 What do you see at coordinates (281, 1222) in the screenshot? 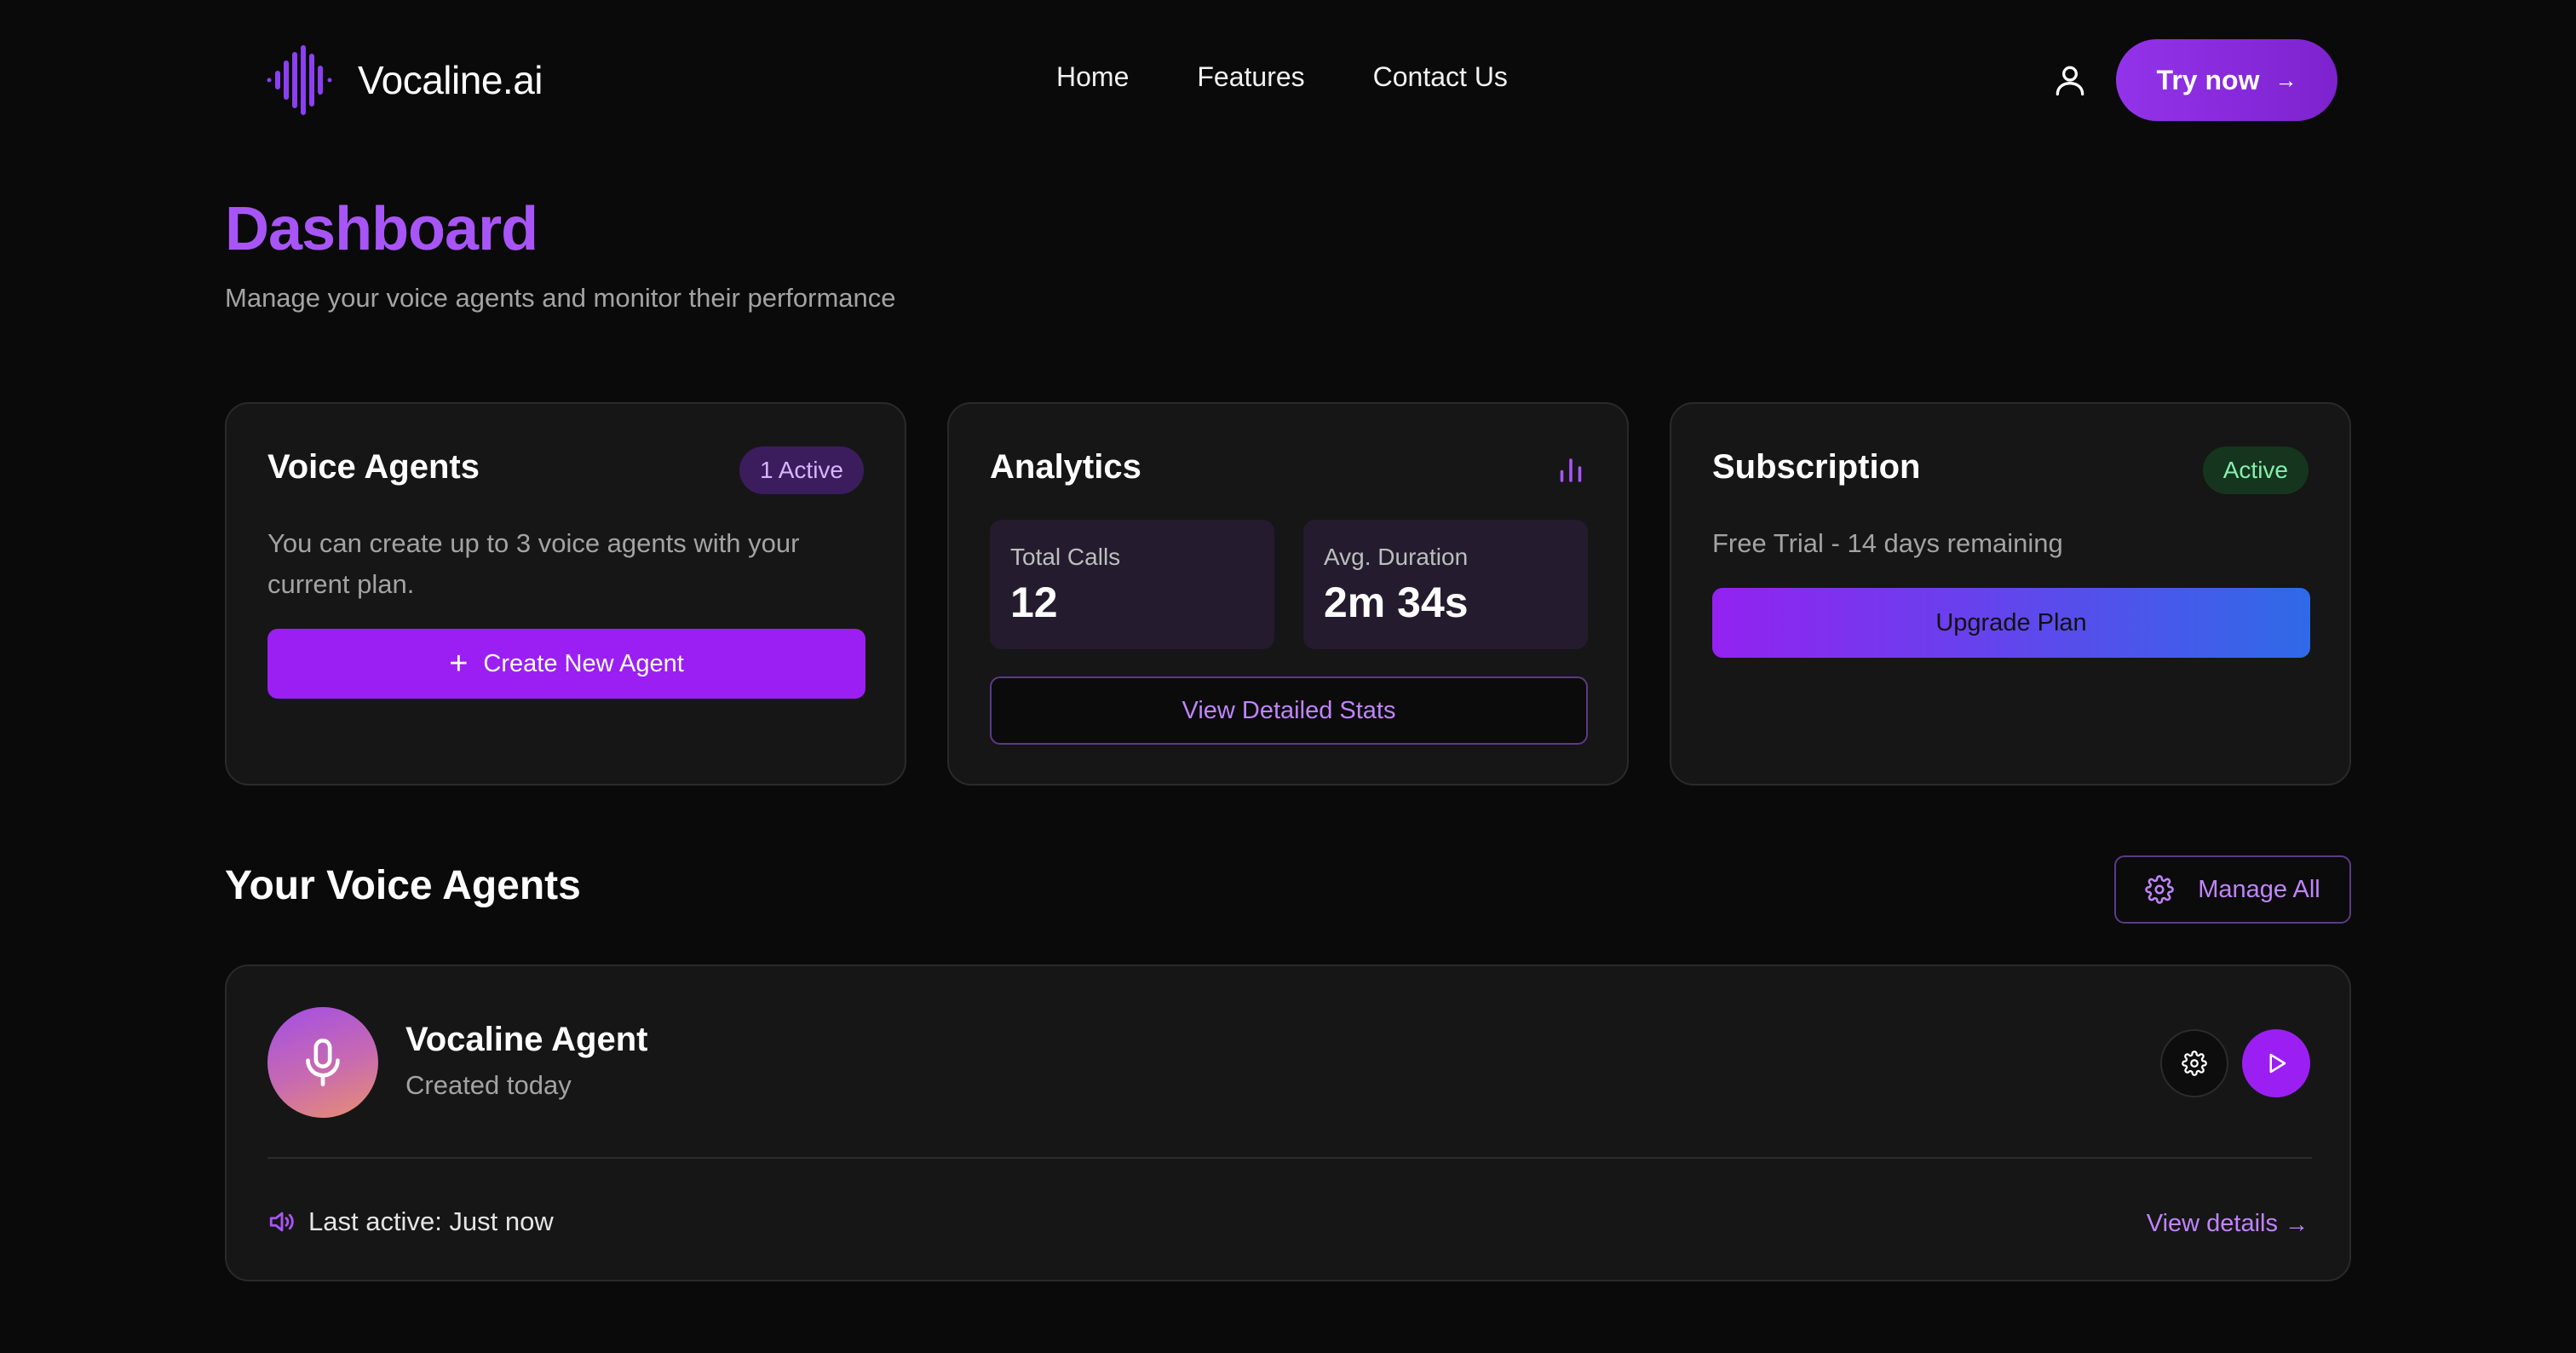
I see `speaker-icon` at bounding box center [281, 1222].